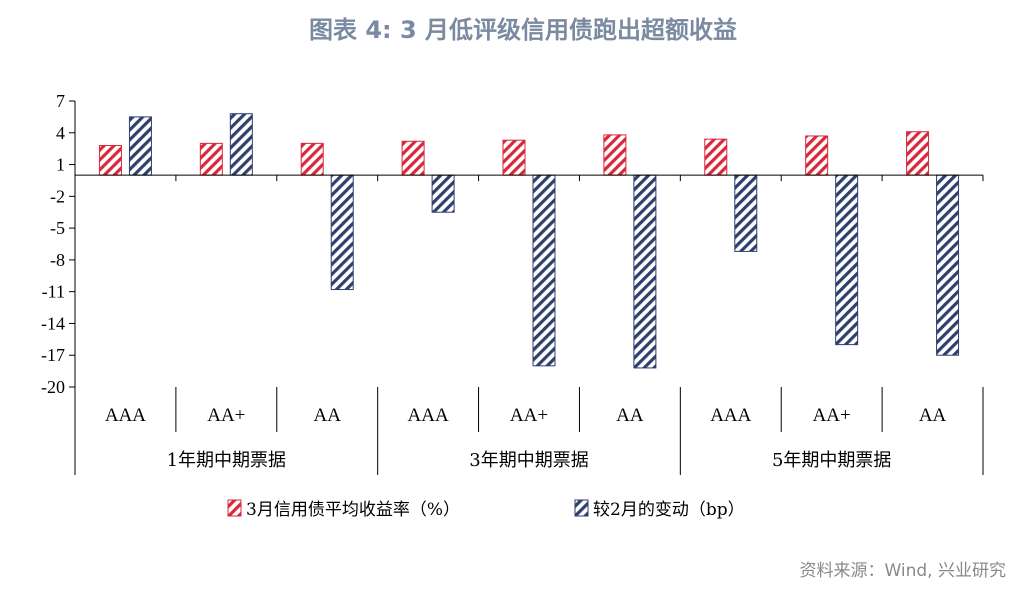  What do you see at coordinates (528, 460) in the screenshot?
I see `x-group-label: 3年期中期票据` at bounding box center [528, 460].